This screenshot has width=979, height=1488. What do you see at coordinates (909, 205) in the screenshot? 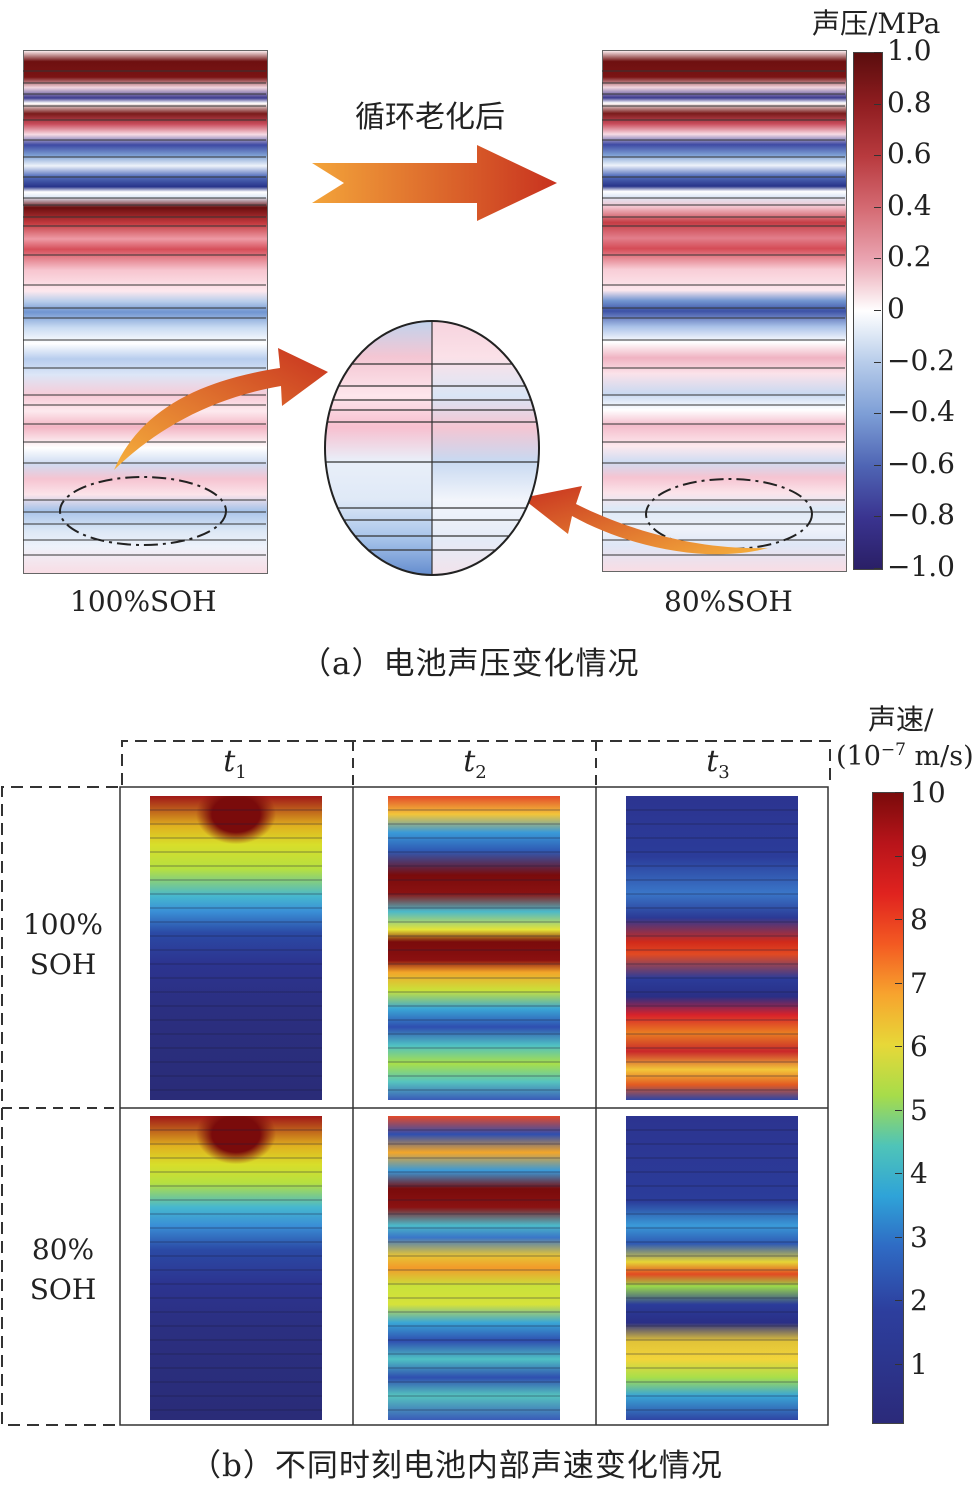
I see `pressure-tick-label: 0.4` at bounding box center [909, 205].